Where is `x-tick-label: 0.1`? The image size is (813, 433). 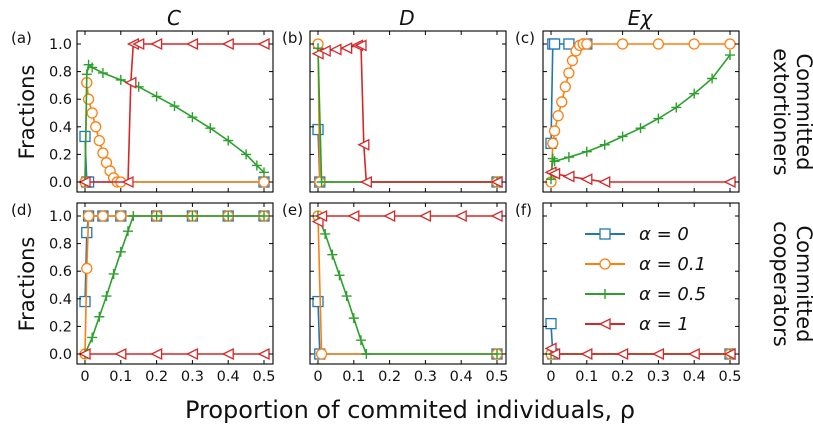 x-tick-label: 0.1 is located at coordinates (353, 377).